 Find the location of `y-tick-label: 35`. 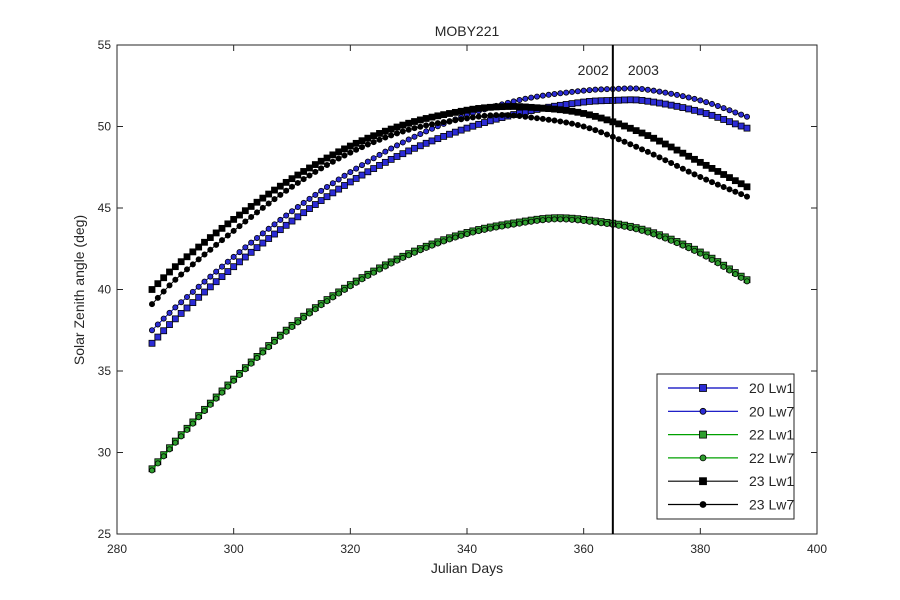

y-tick-label: 35 is located at coordinates (105, 371).